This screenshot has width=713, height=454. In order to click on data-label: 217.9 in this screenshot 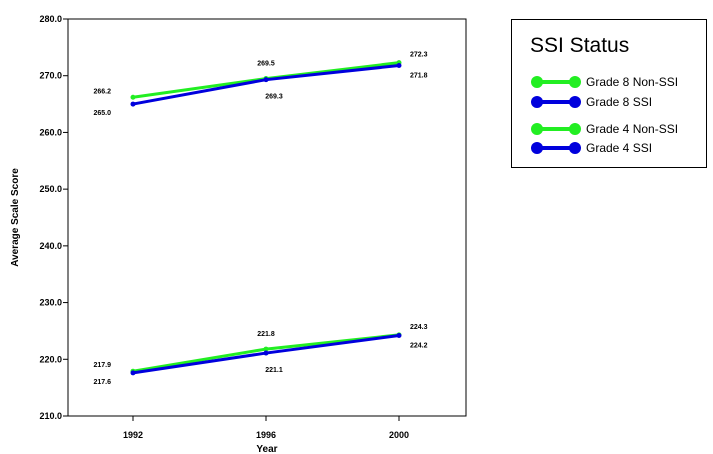, I will do `click(102, 365)`.